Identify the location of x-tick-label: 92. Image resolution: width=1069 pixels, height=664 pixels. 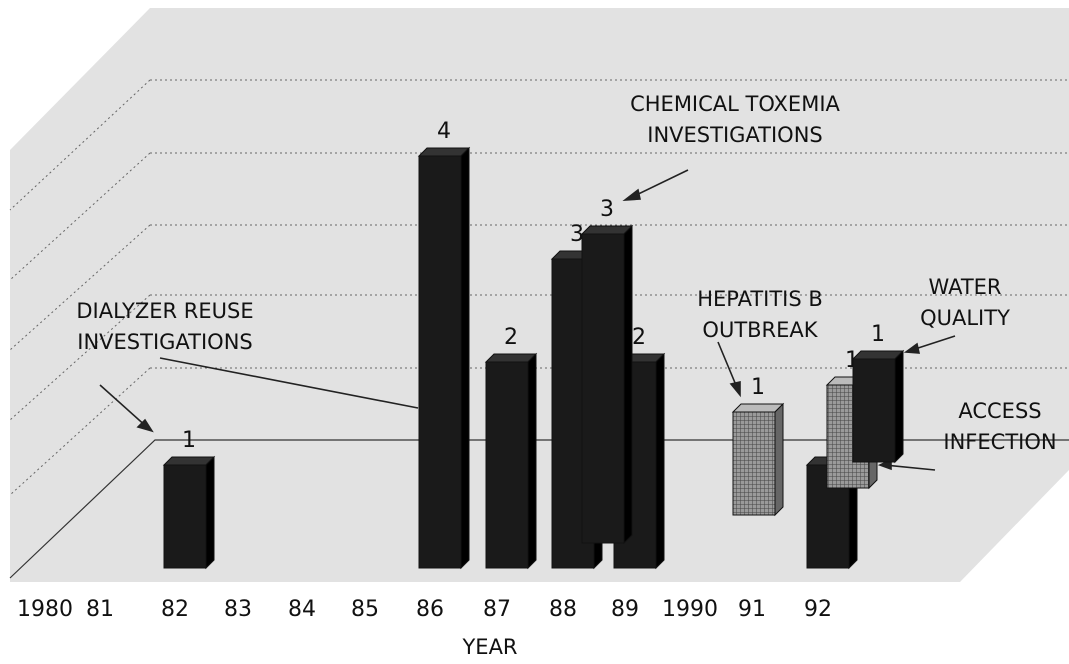
(818, 609).